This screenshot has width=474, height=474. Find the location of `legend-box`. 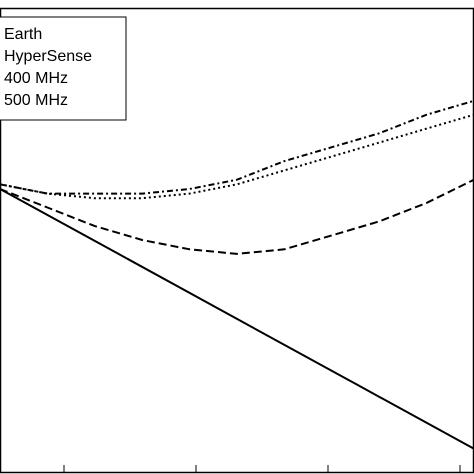

legend-box is located at coordinates (63, 68).